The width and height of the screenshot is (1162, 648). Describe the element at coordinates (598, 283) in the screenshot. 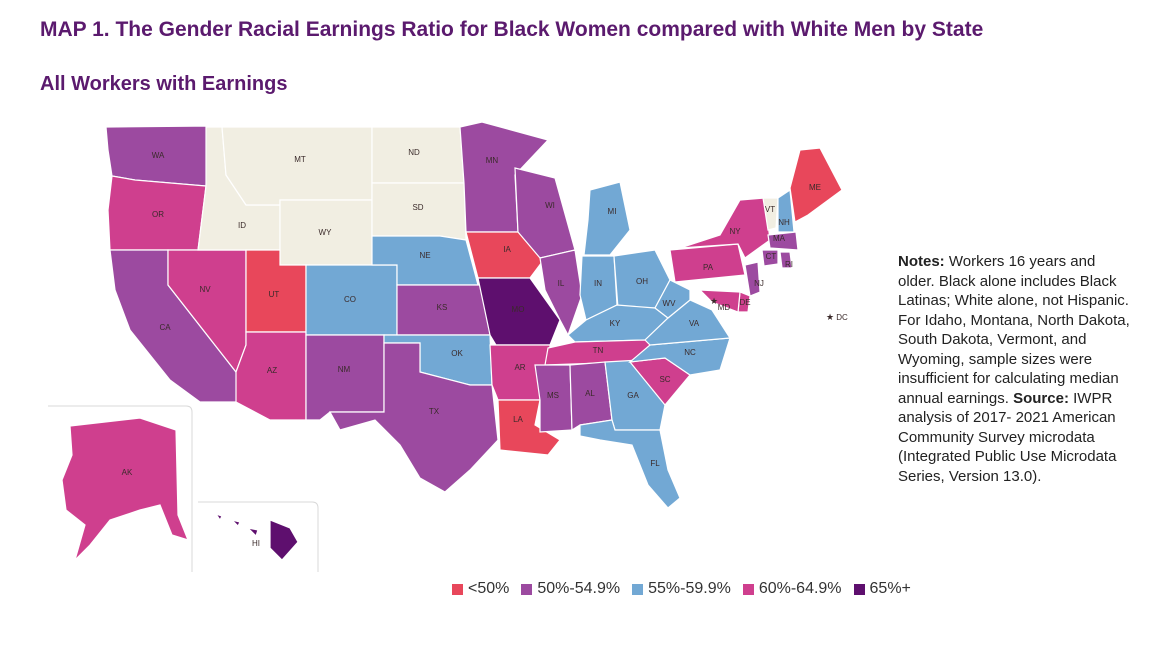

I see `state-label-in: IN` at that location.